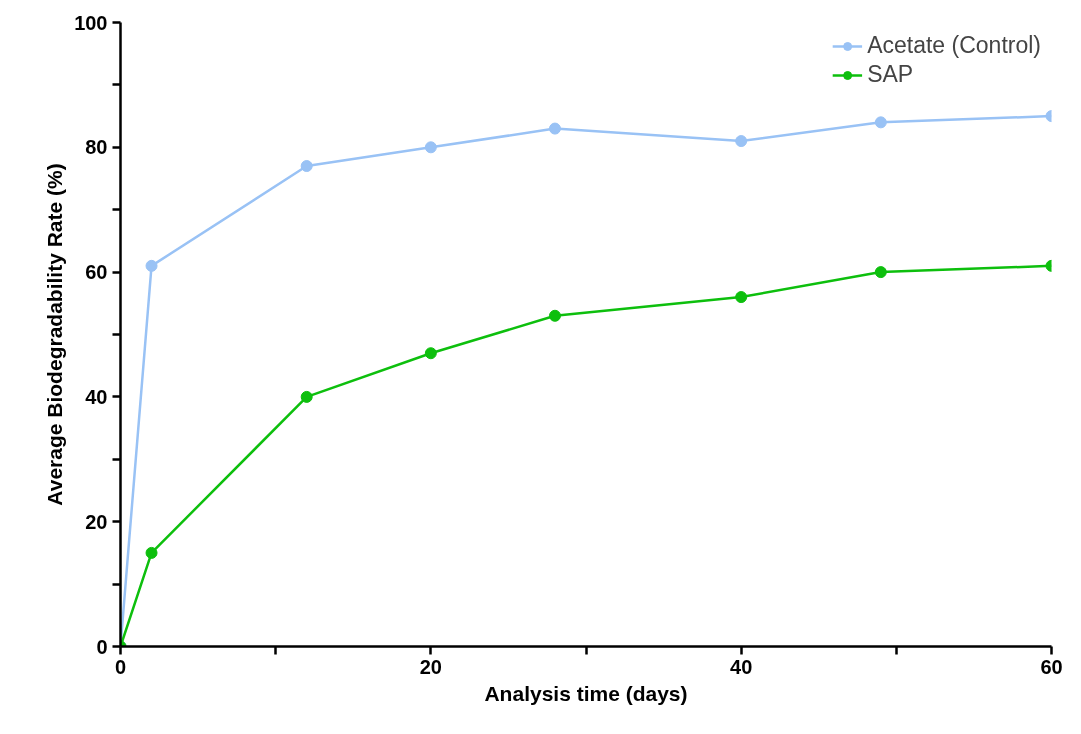 The image size is (1081, 734). I want to click on x-tick-label: 40, so click(741, 666).